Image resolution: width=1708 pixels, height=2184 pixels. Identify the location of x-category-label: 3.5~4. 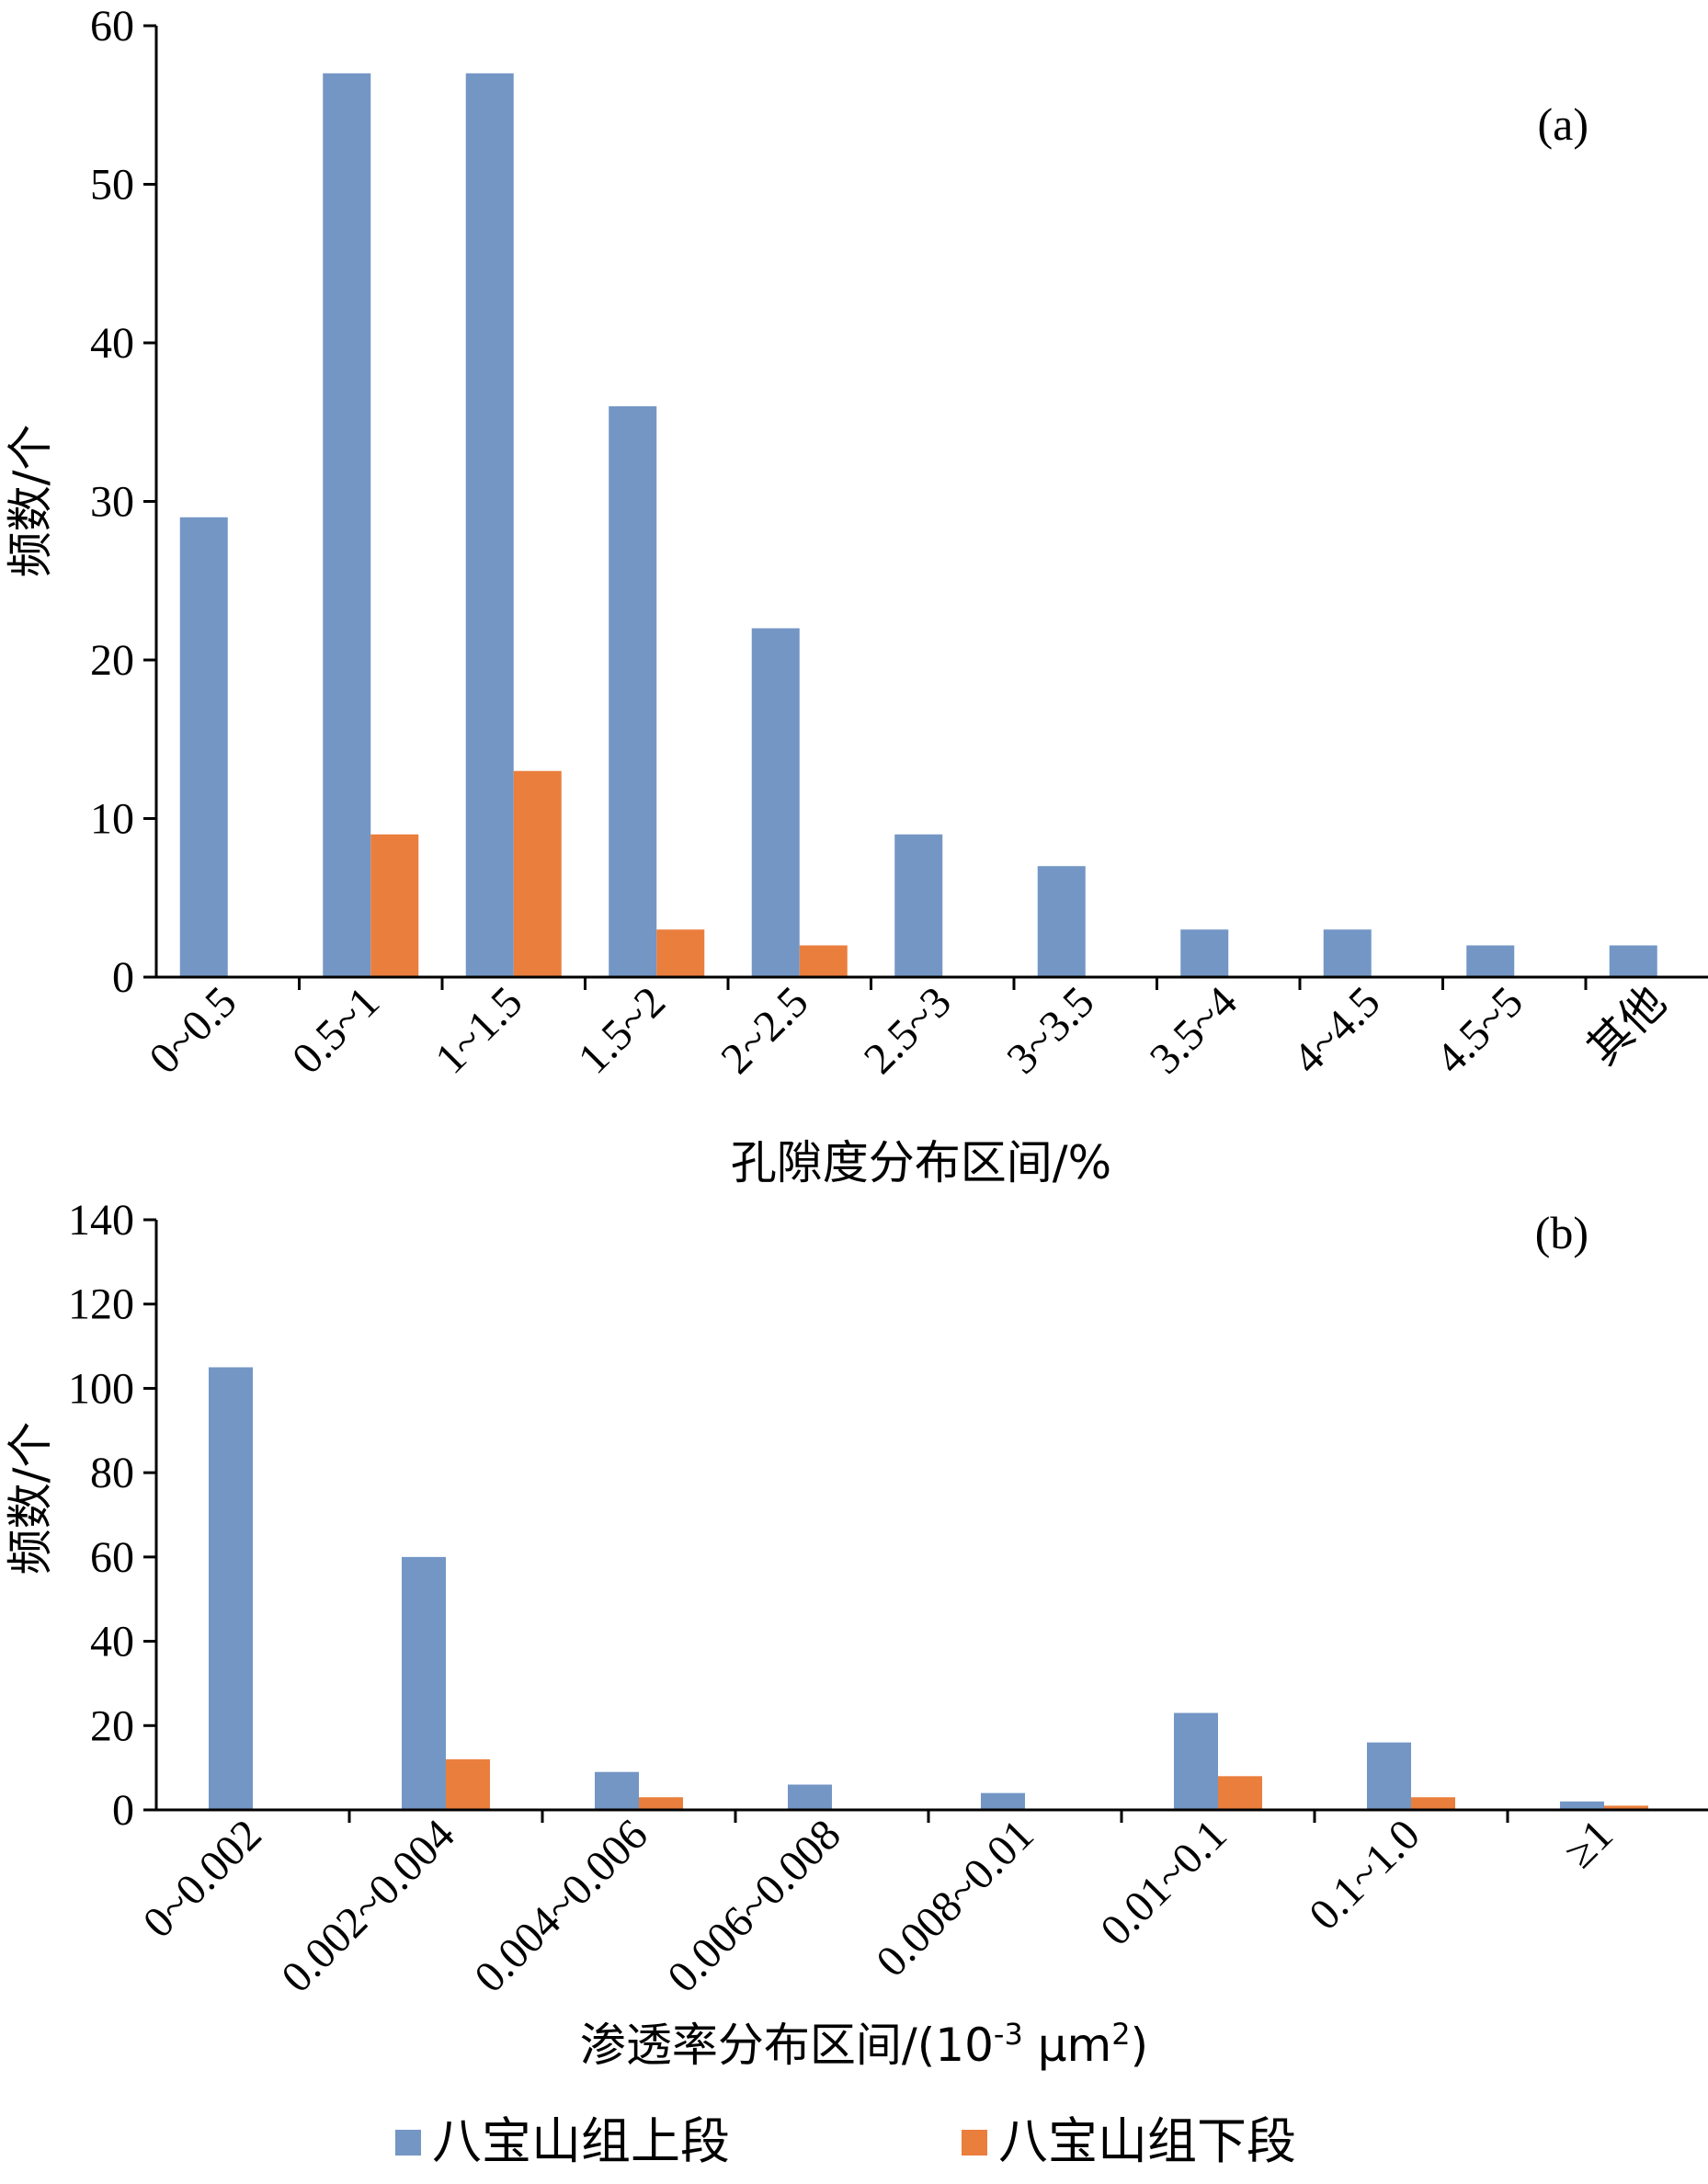
(1194, 1030).